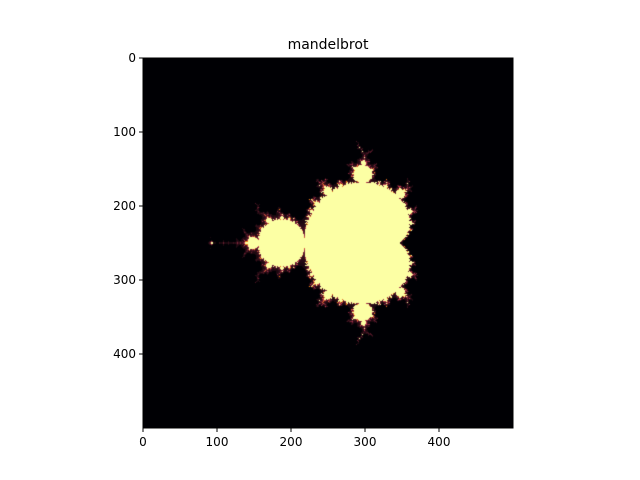 Image resolution: width=640 pixels, height=480 pixels. Describe the element at coordinates (291, 442) in the screenshot. I see `x-tick-label: 200` at that location.